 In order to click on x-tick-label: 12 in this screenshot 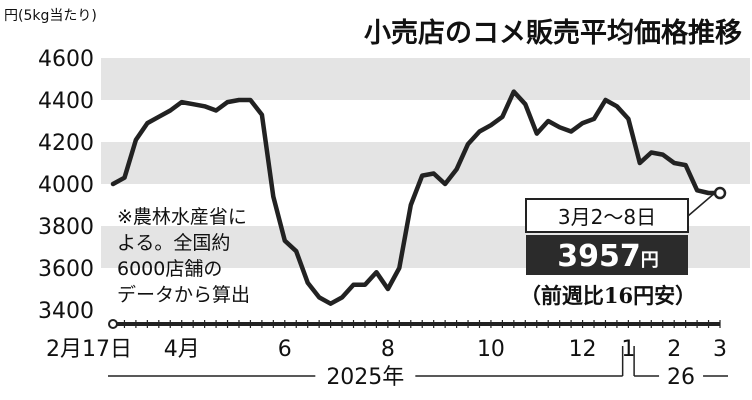, I will do `click(583, 349)`.